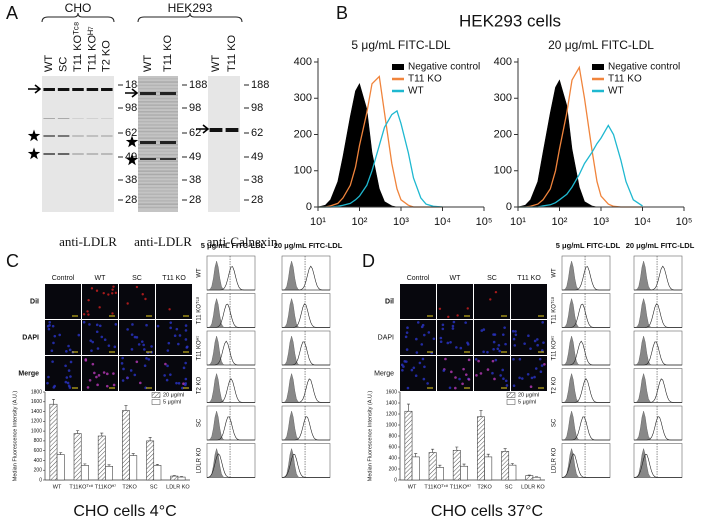  What do you see at coordinates (360, 222) in the screenshot?
I see `x-tick-label: 10²` at bounding box center [360, 222].